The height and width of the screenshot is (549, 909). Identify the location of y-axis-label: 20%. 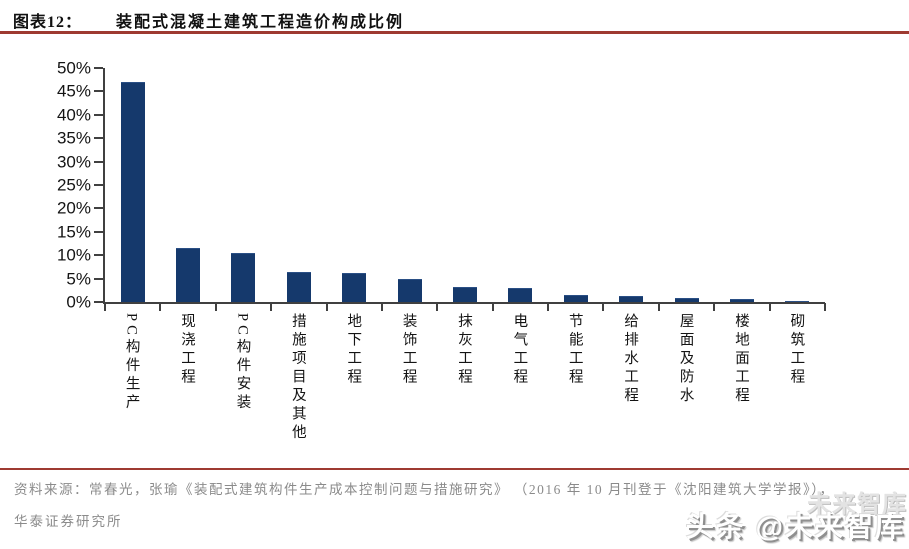
(73, 208).